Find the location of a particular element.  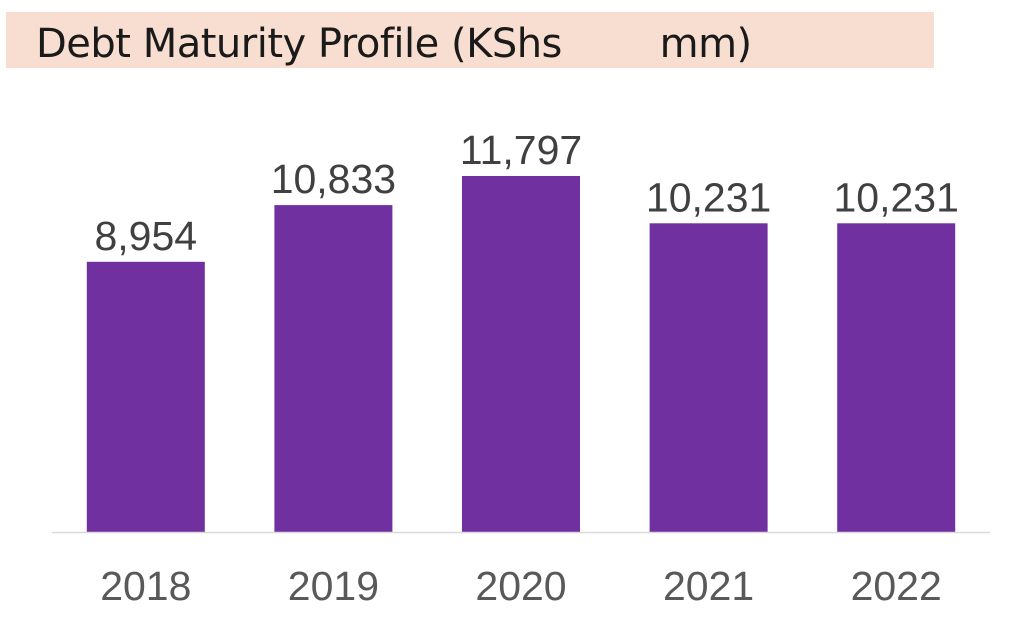

x-tick-2020: 2020 is located at coordinates (520, 586).